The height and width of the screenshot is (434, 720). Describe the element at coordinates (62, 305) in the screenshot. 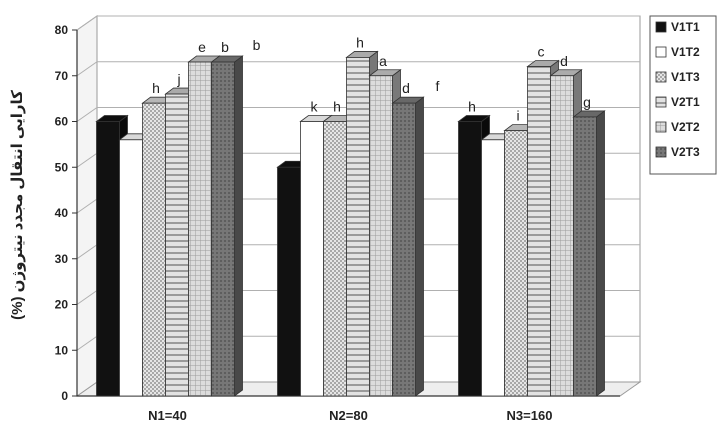

I see `y-tick-label: 20` at that location.